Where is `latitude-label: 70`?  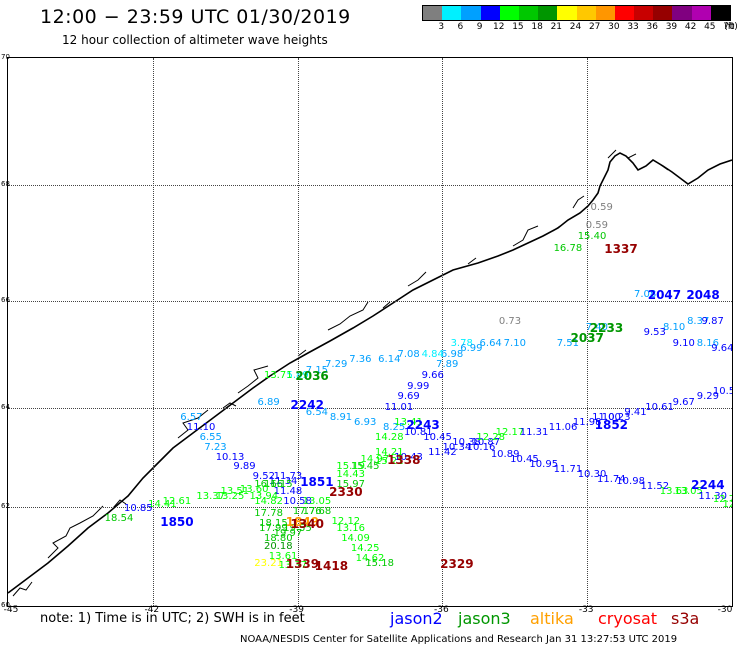 latitude-label: 70 is located at coordinates (5, 57).